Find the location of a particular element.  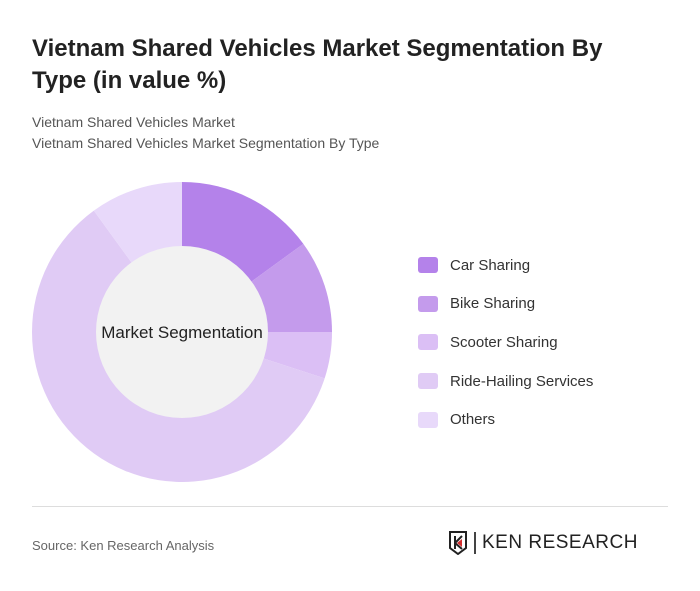

subtitle-market: Vietnam Shared Vehicles Market is located at coordinates (133, 122).